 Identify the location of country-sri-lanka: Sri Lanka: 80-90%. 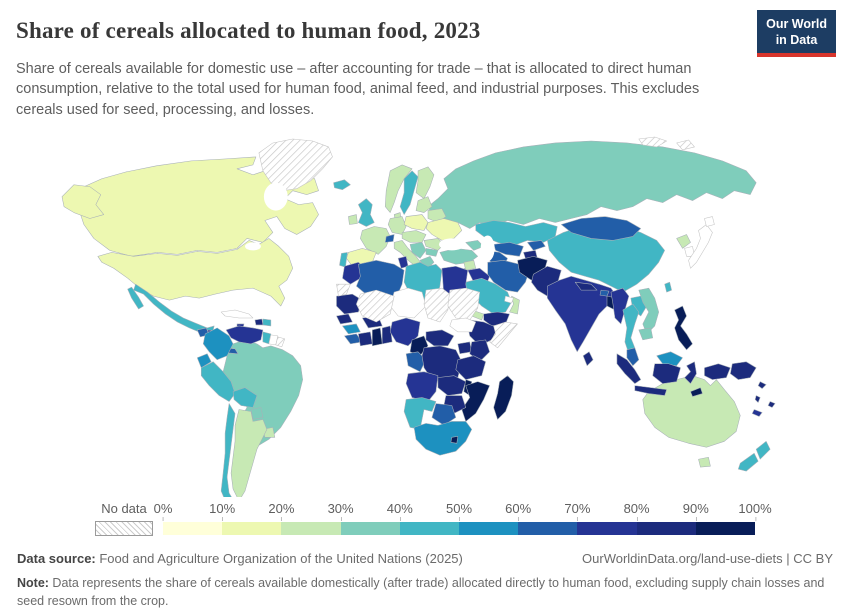
(588, 358).